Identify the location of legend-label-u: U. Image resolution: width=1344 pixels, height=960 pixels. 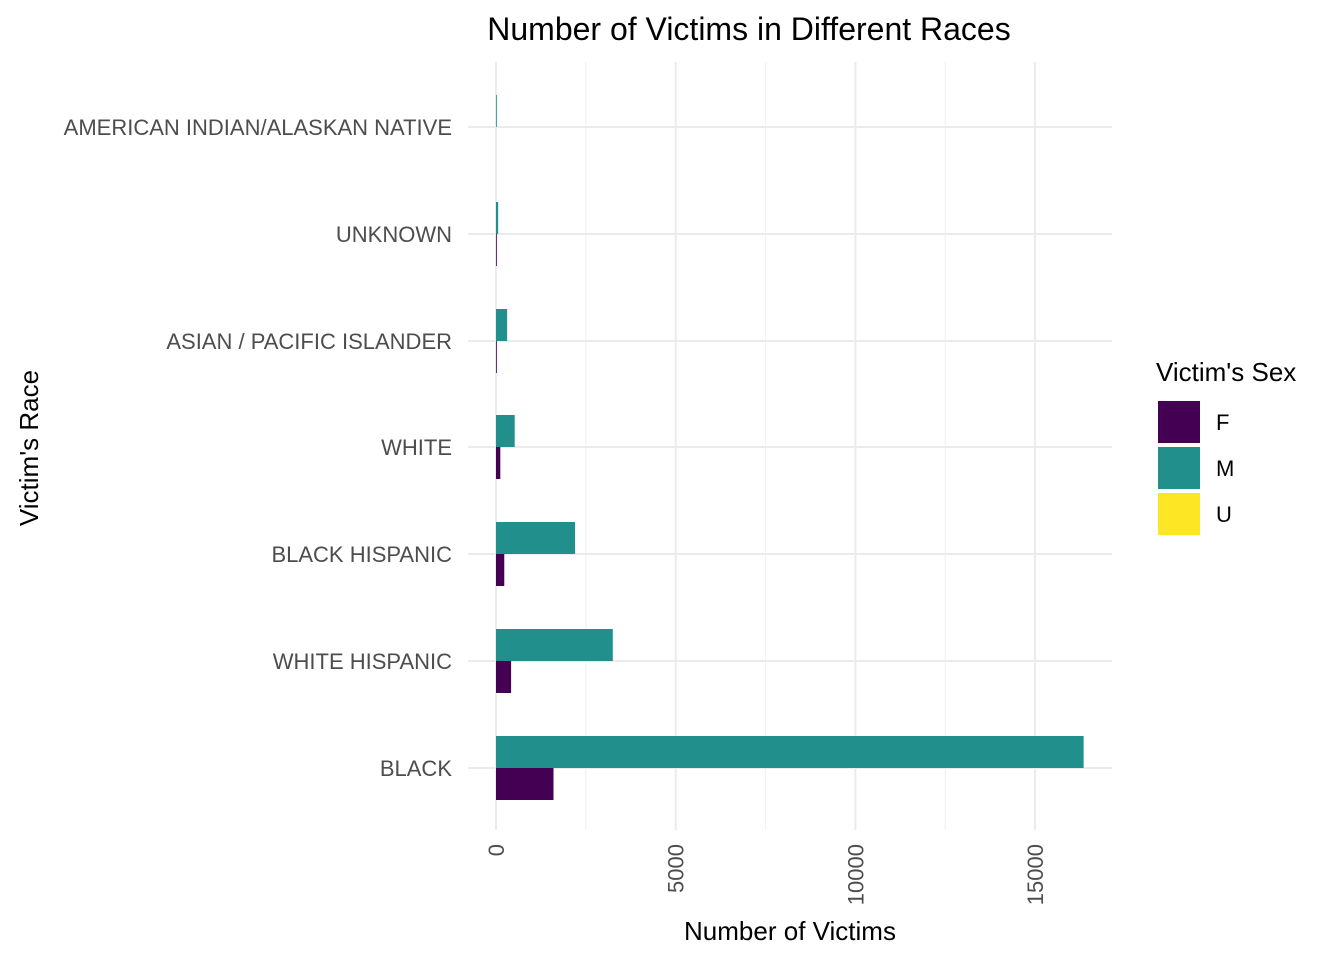
(1224, 514).